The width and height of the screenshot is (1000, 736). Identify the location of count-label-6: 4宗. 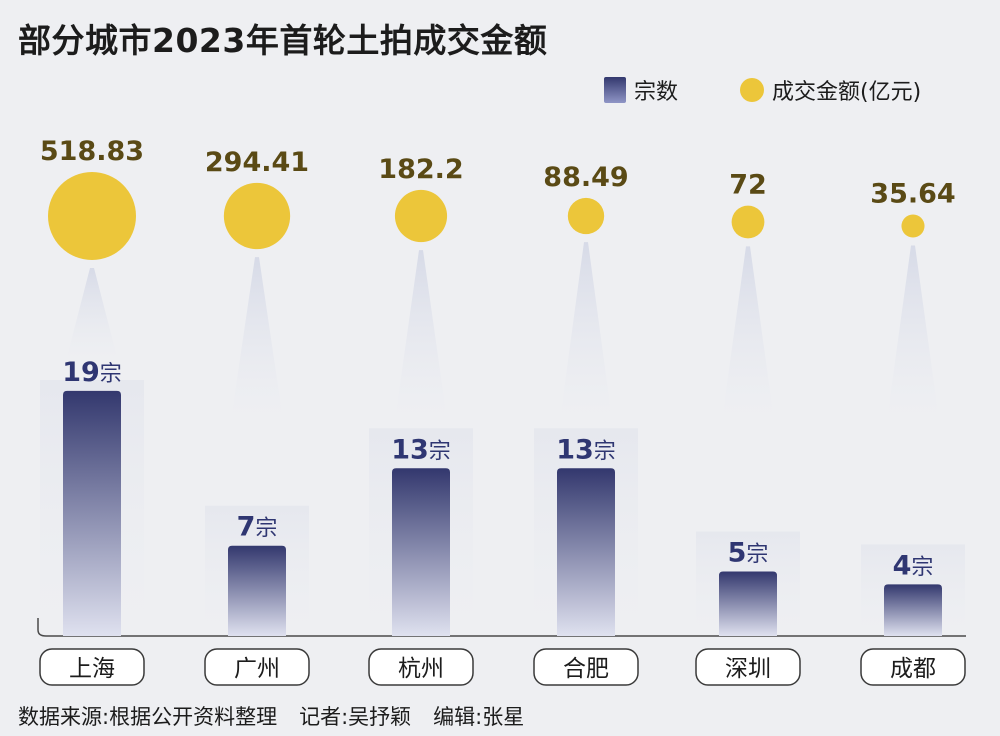
(913, 565).